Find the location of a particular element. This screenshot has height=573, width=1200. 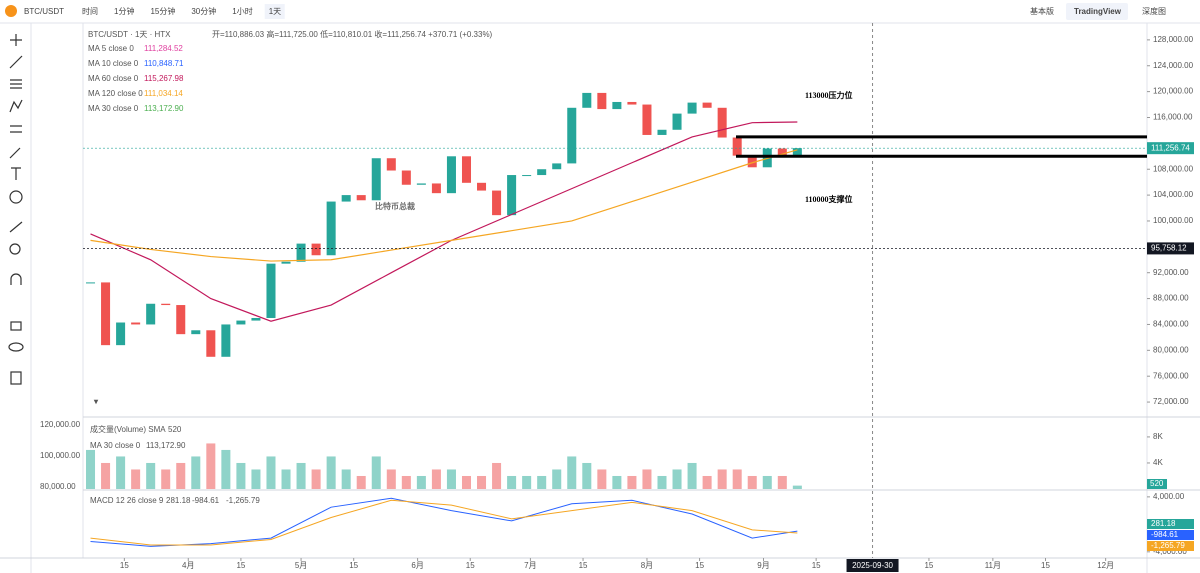

tool-emoji is located at coordinates (16, 197).